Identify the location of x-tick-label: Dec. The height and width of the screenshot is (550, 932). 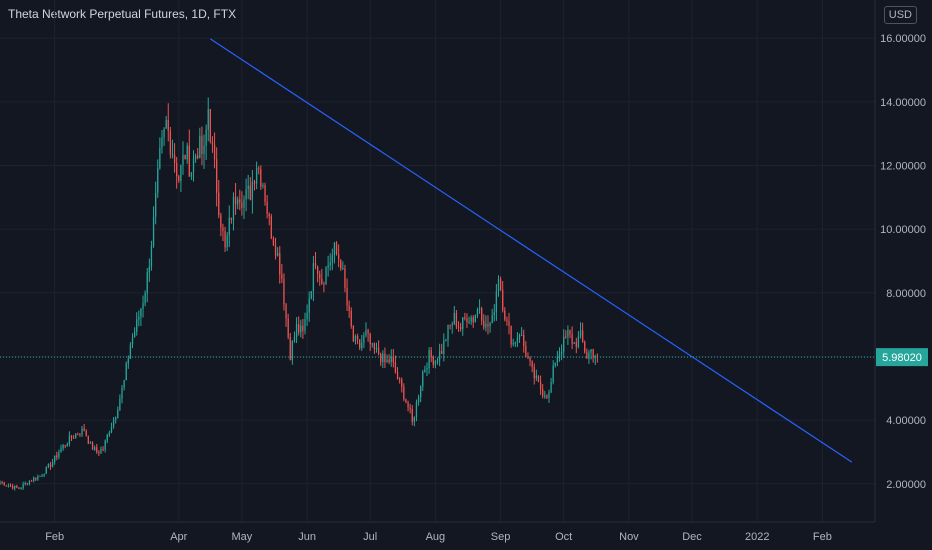
(692, 537).